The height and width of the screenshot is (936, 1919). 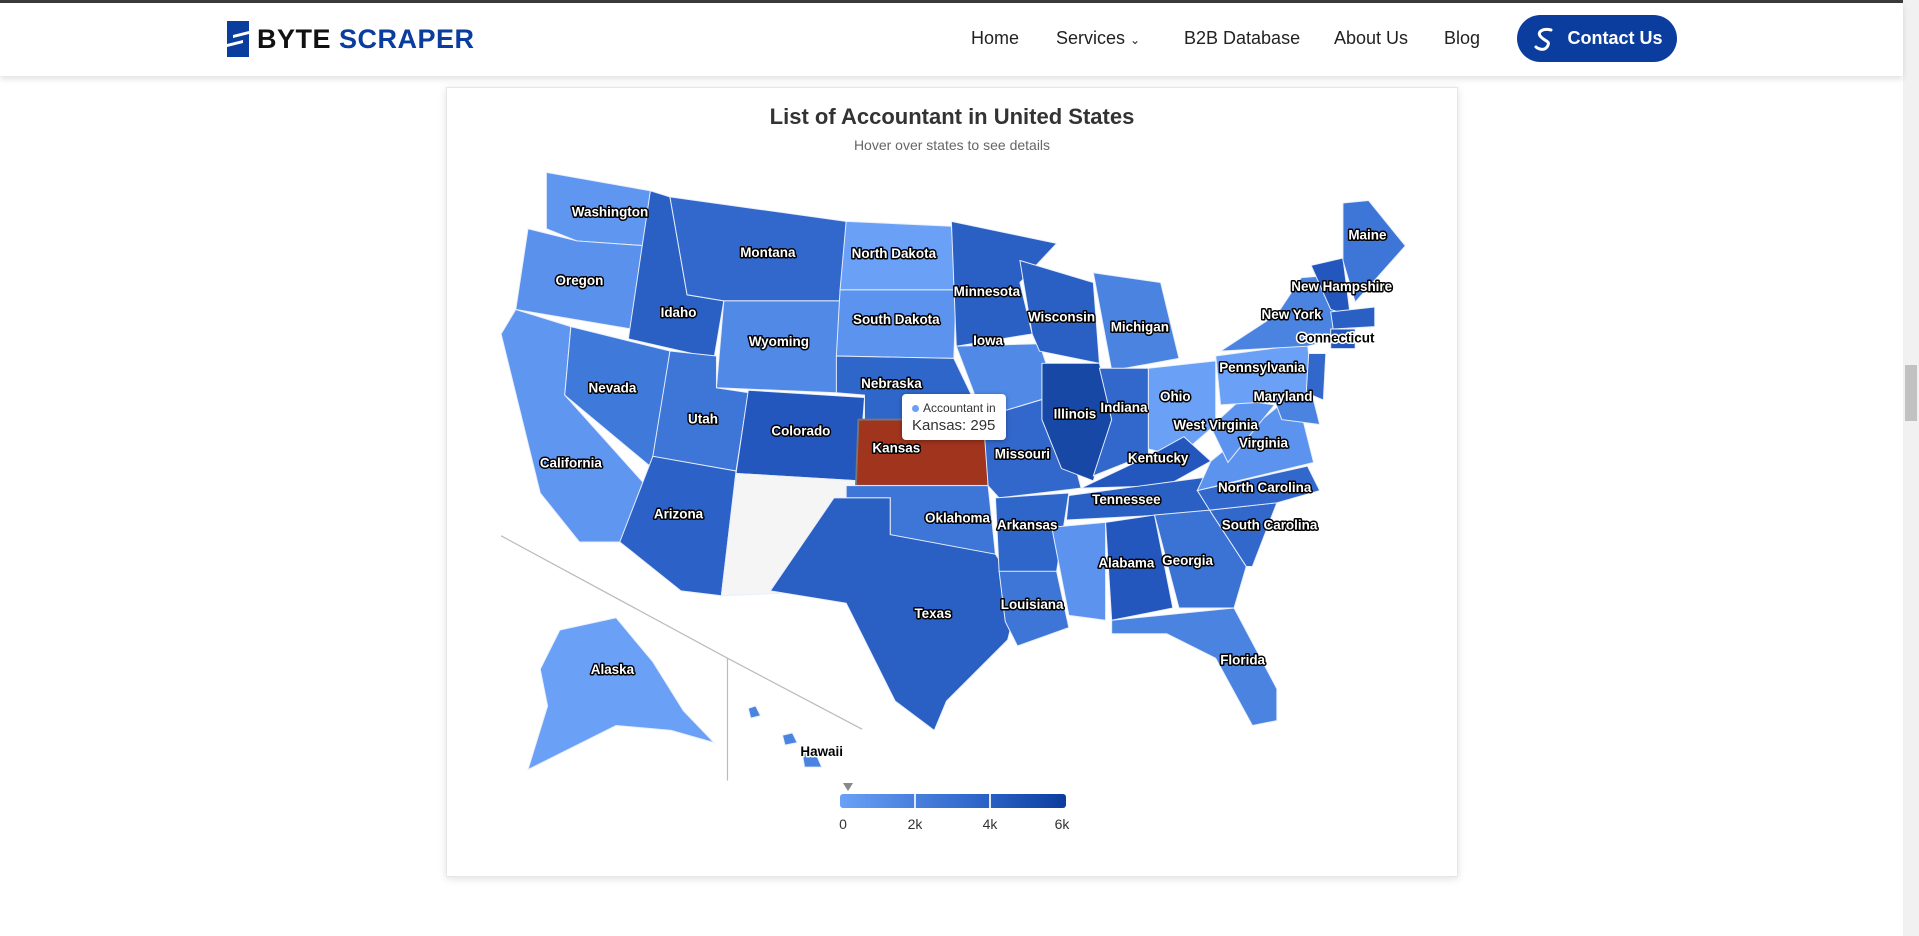 I want to click on state-label-nevada: Nevada, so click(x=613, y=388).